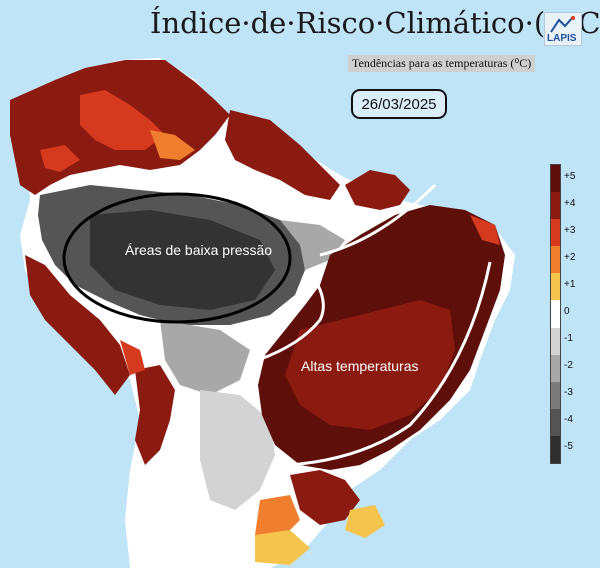  Describe the element at coordinates (378, 220) in the screenshot. I see `high-temperature-boundary-upper` at that location.